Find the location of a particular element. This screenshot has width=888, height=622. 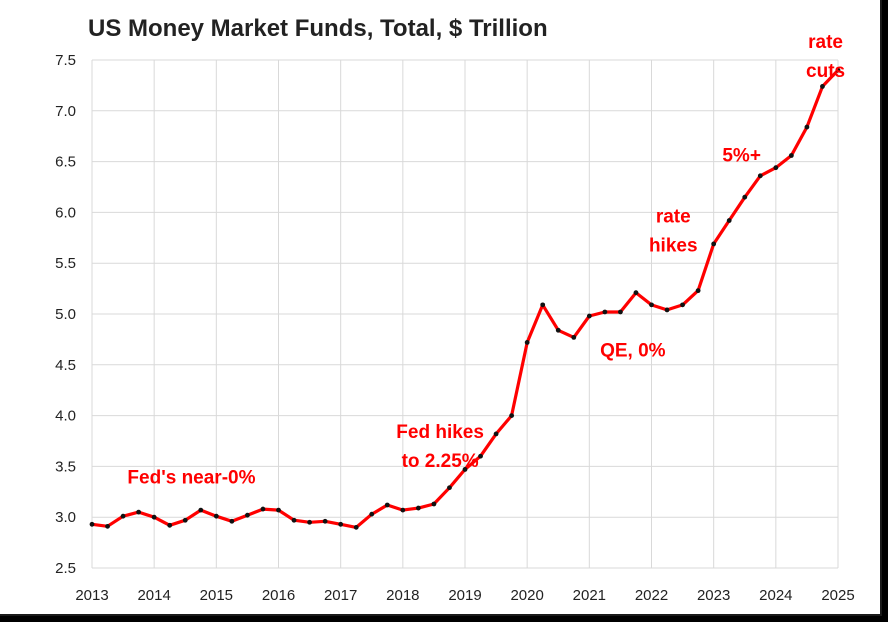

y-tick-label: 4.0 is located at coordinates (65, 416).